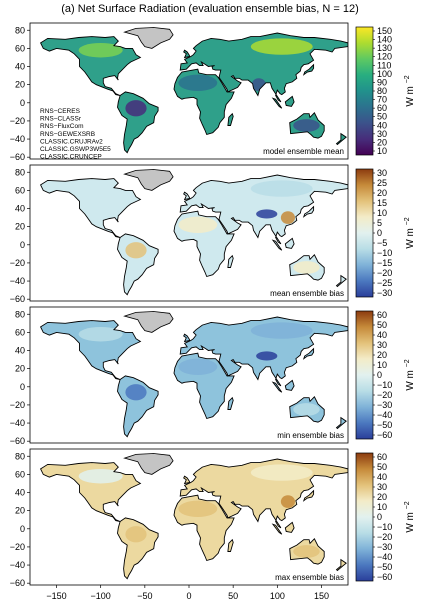 The image size is (421, 600). What do you see at coordinates (410, 232) in the screenshot?
I see `colorbar-units: W m −2` at bounding box center [410, 232].